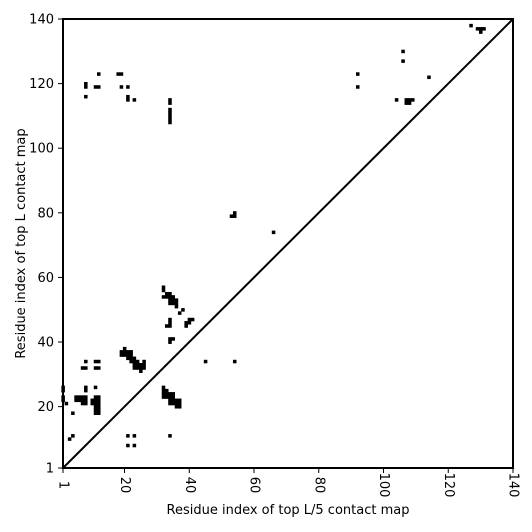 The height and width of the screenshot is (532, 532). I want to click on y-tick-label: 100, so click(41, 149).